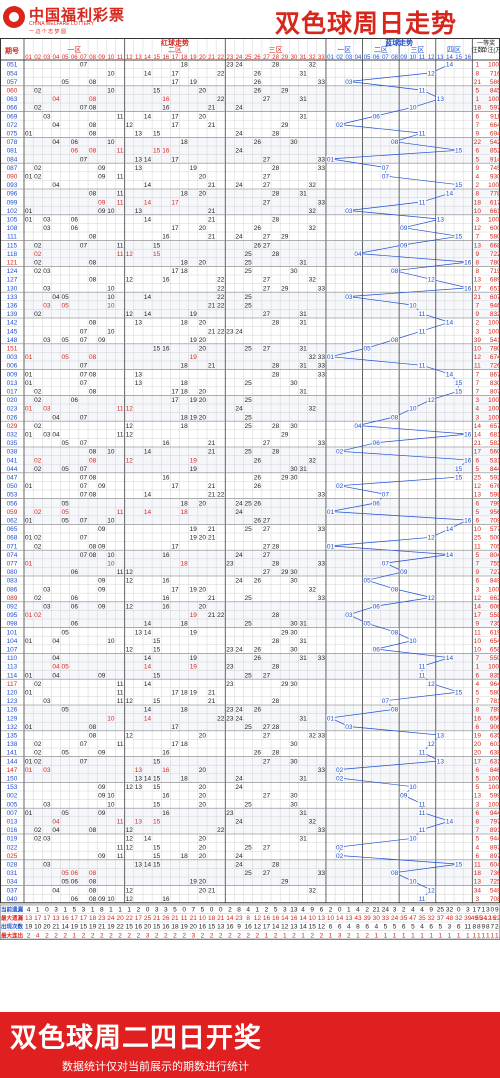 Image resolution: width=500 pixels, height=1078 pixels. What do you see at coordinates (478, 108) in the screenshot?
I see `winner-count: 18` at bounding box center [478, 108].